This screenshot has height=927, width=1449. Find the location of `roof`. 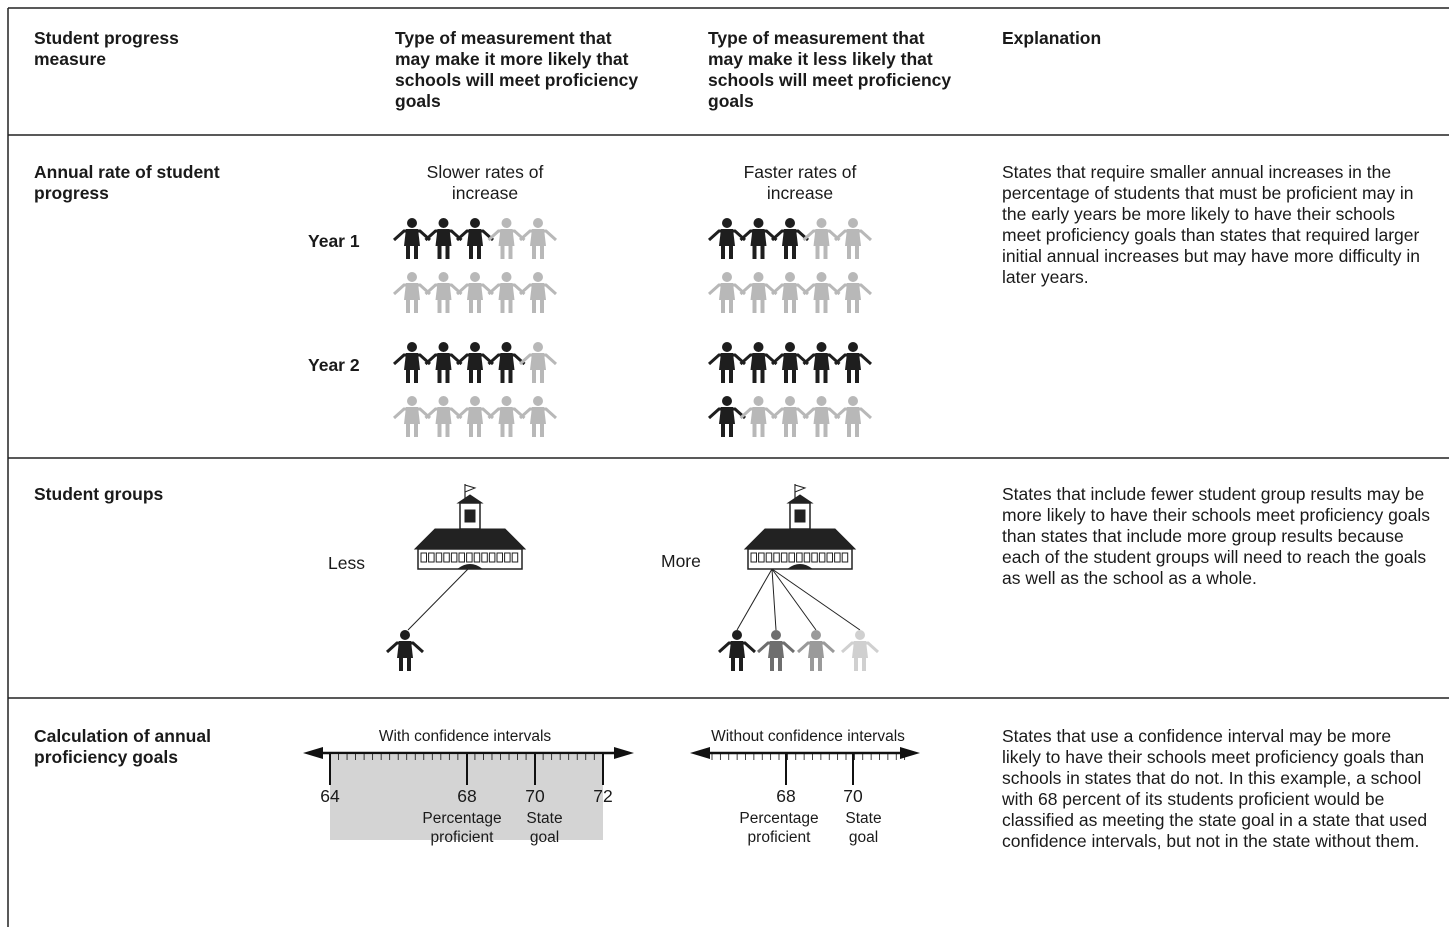

roof is located at coordinates (800, 539).